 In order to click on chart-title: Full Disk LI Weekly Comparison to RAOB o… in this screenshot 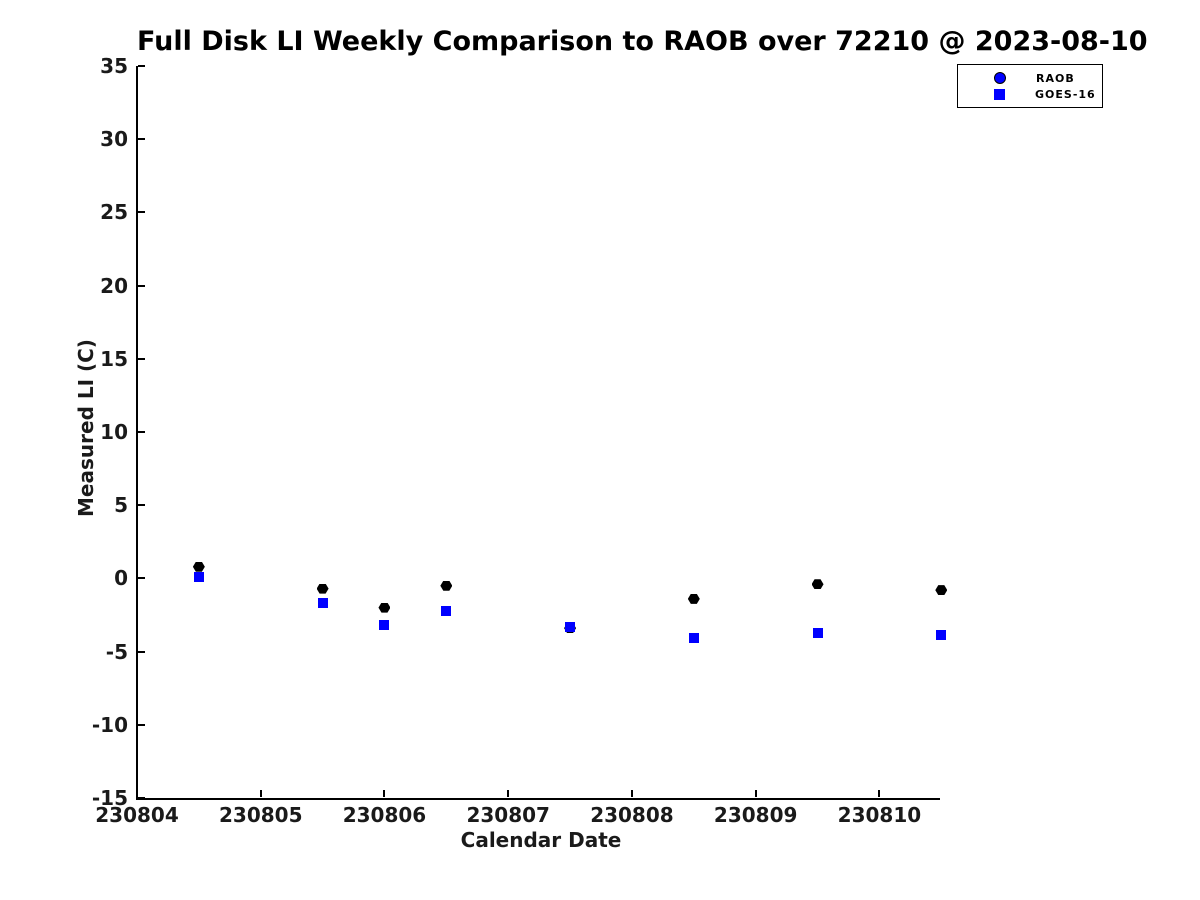, I will do `click(642, 41)`.